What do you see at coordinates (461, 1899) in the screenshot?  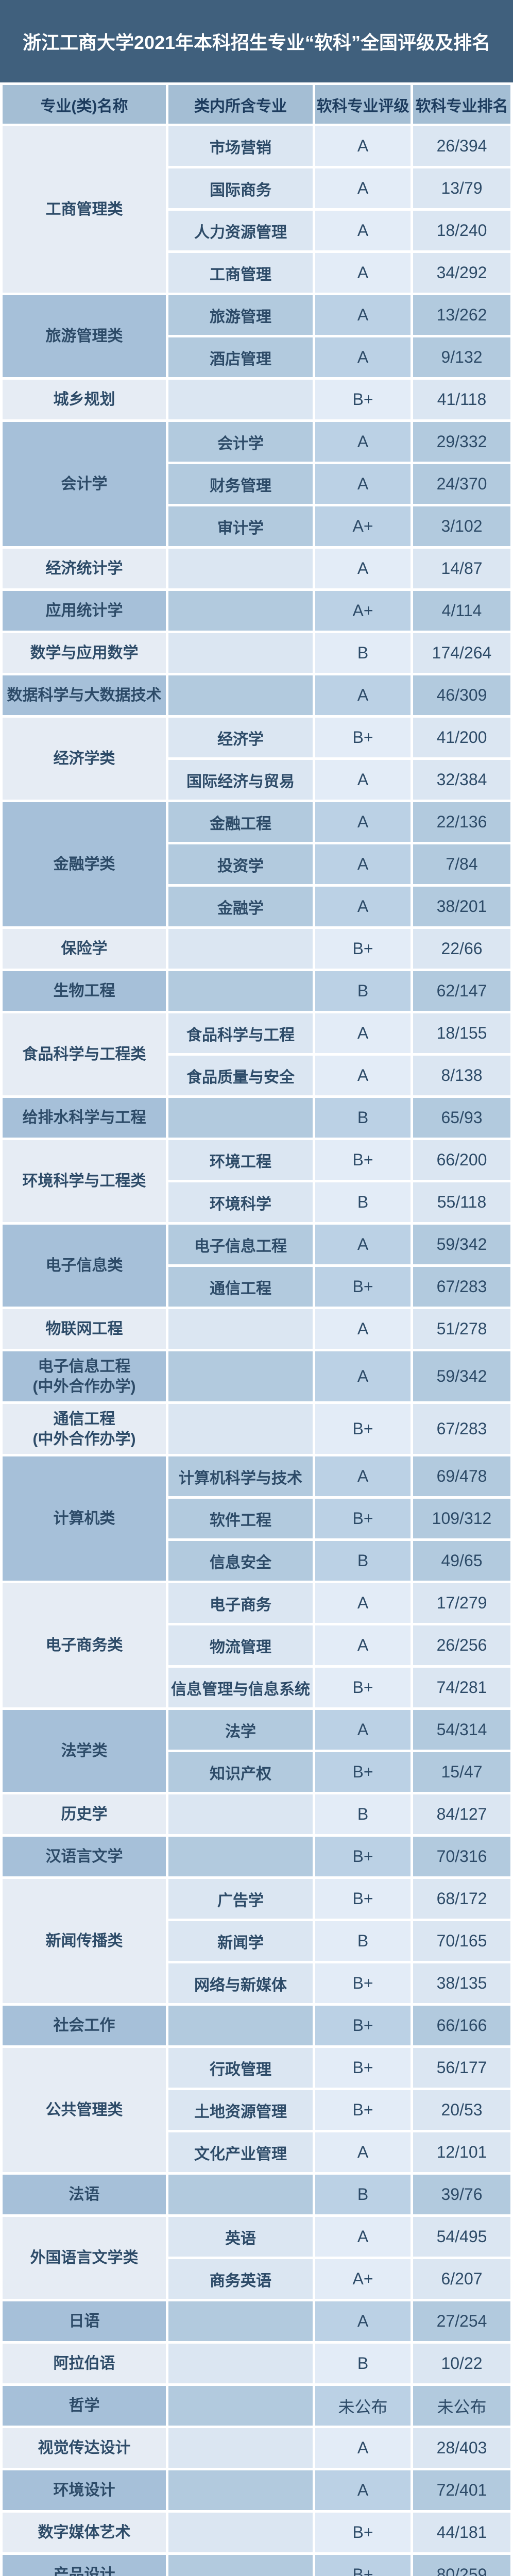 I see `rank-cell: 68/172` at bounding box center [461, 1899].